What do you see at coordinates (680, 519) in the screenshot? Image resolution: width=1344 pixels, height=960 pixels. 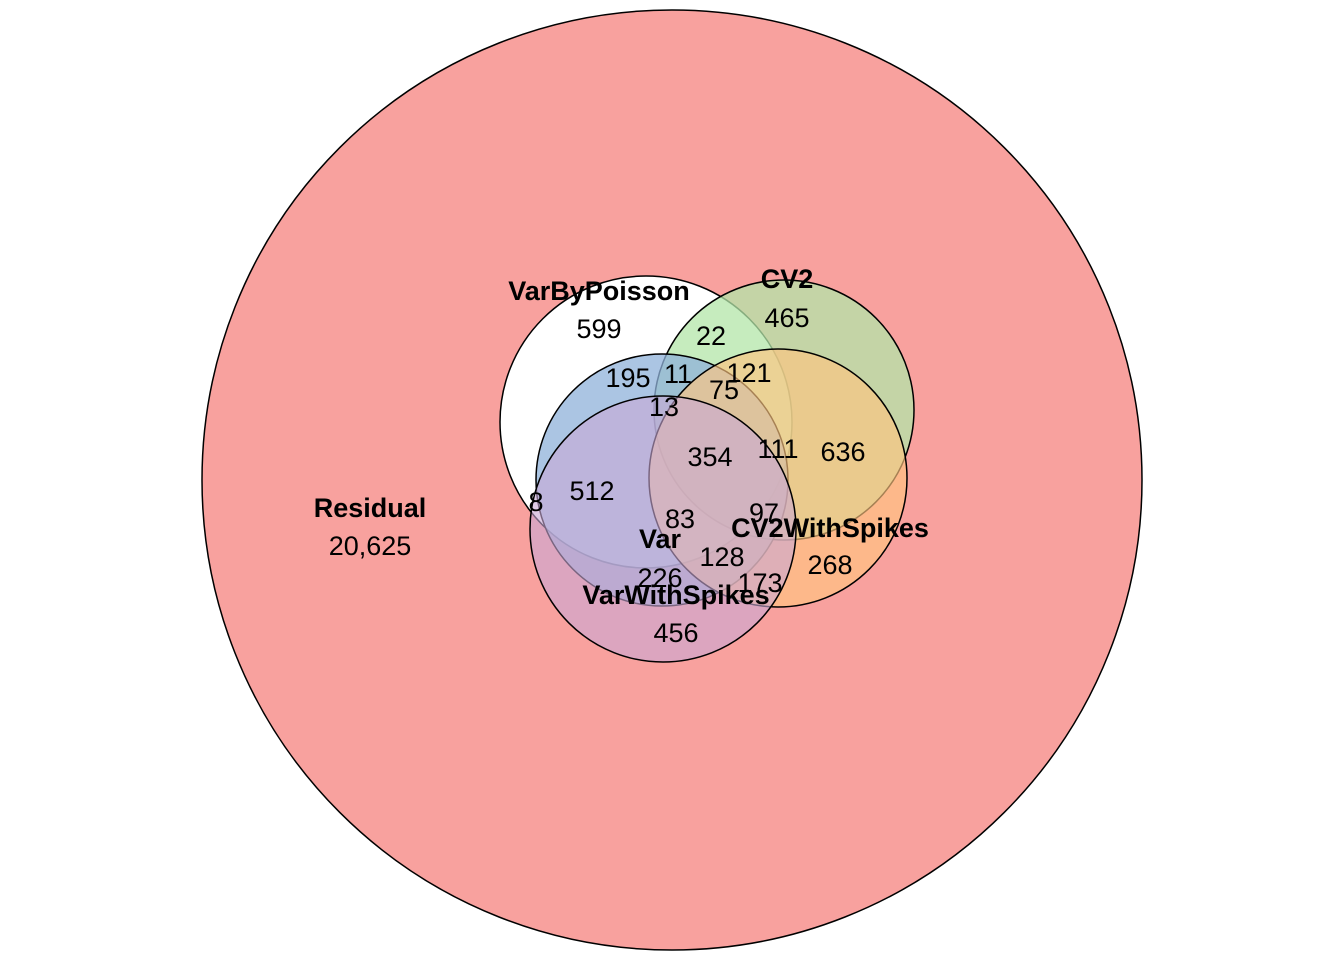 I see `intersection-count: 83` at bounding box center [680, 519].